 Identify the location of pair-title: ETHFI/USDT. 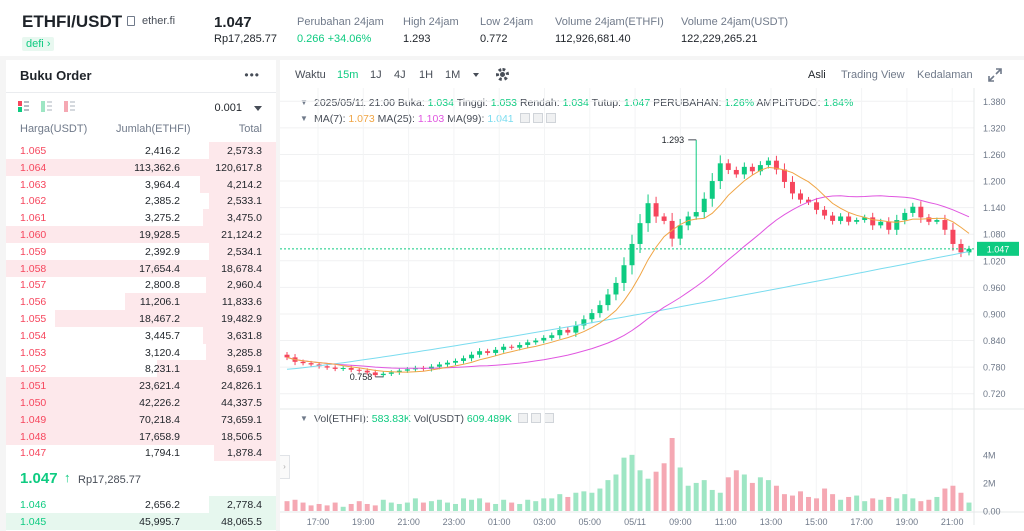
(72, 21).